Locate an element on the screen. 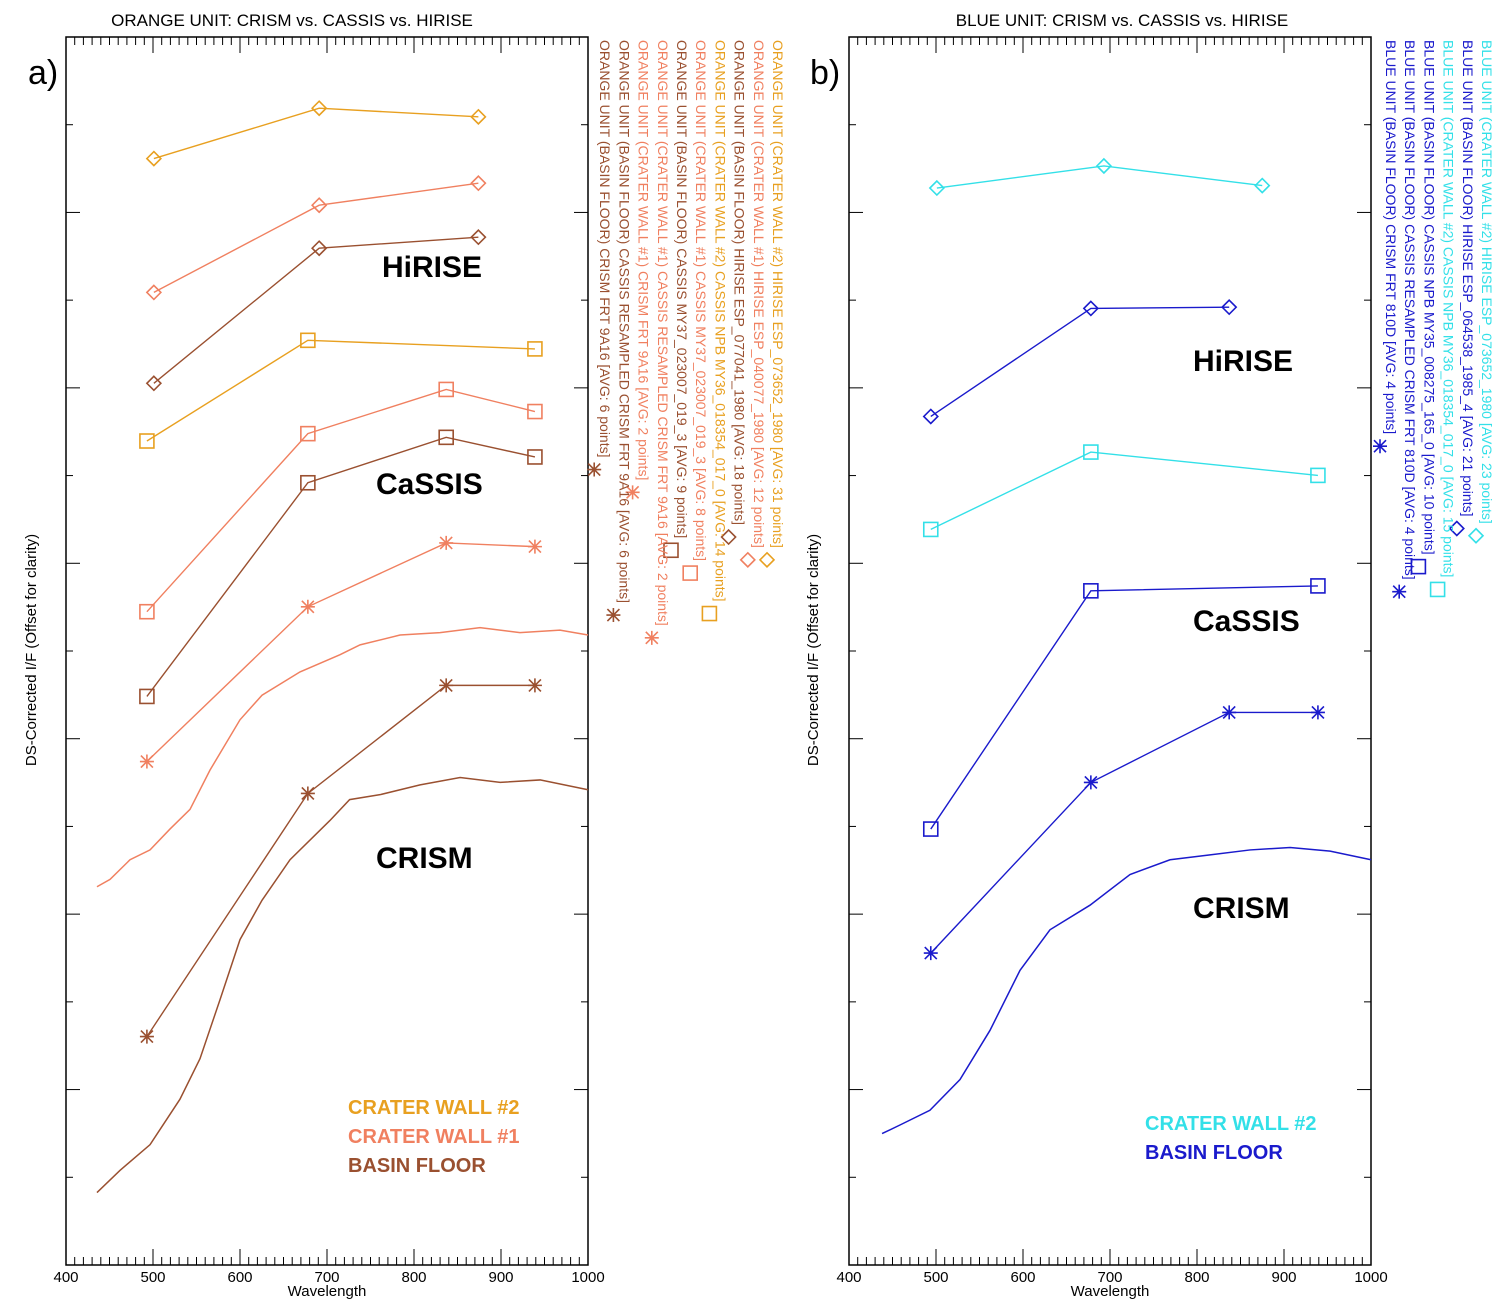 The height and width of the screenshot is (1305, 1500). x-tick-label: 700 is located at coordinates (1109, 1277).